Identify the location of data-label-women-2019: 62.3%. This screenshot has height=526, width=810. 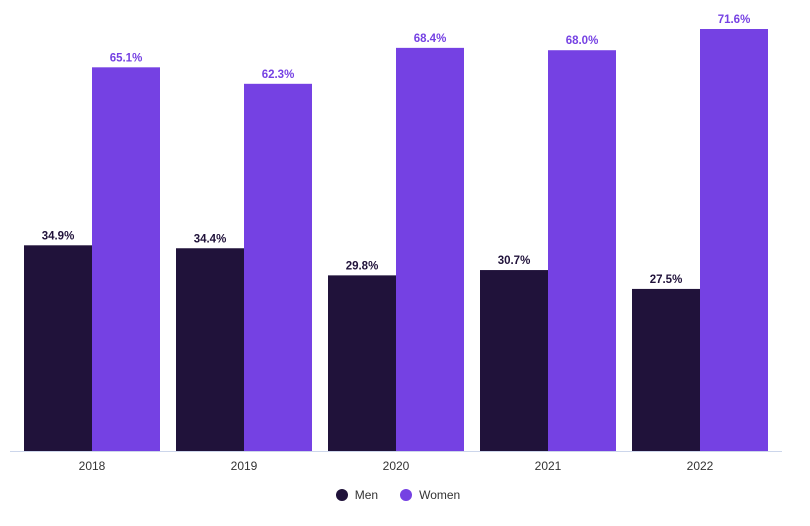
(278, 75).